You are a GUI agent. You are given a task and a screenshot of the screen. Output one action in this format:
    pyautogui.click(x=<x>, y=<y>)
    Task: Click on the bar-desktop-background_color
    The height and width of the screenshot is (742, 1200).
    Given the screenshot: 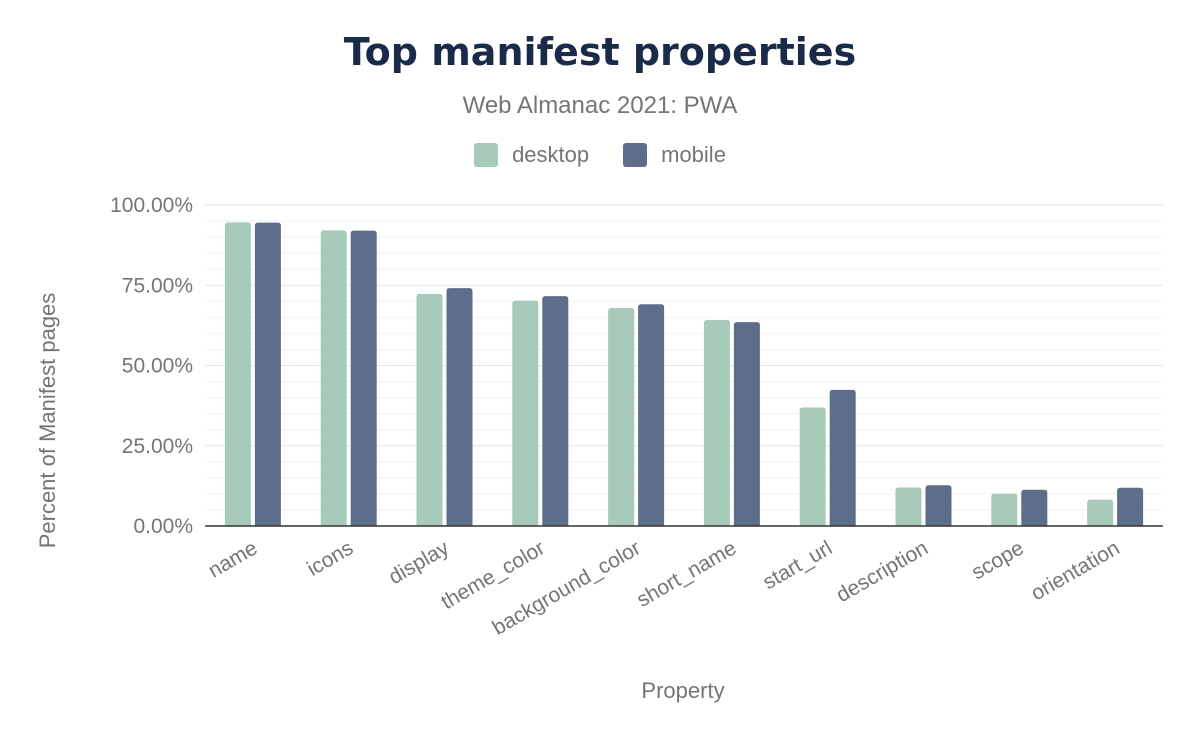 What is the action you would take?
    pyautogui.click(x=621, y=417)
    